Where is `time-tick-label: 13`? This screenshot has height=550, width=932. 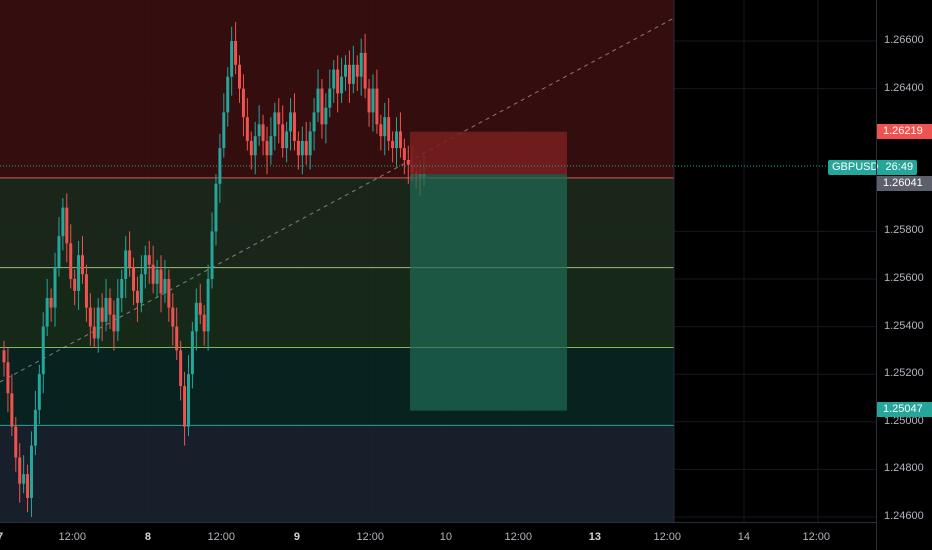 time-tick-label: 13 is located at coordinates (595, 537).